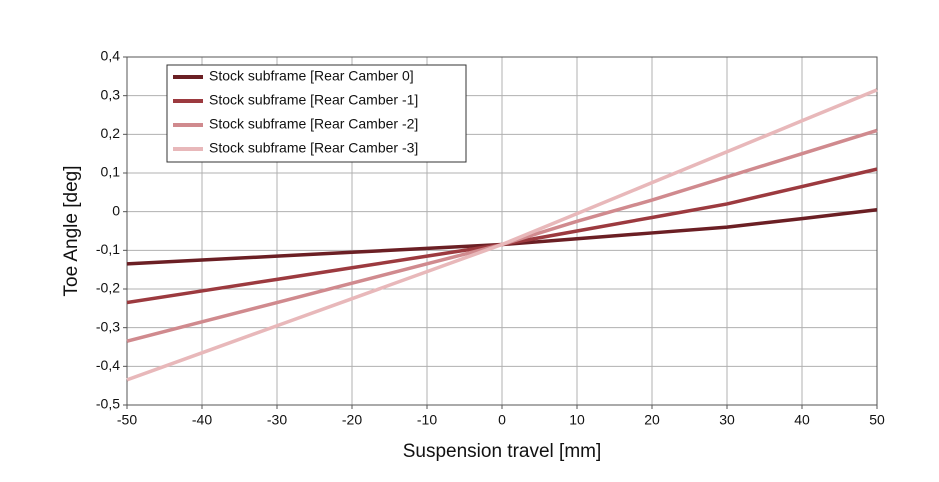  I want to click on x-tick-label: 50, so click(877, 420).